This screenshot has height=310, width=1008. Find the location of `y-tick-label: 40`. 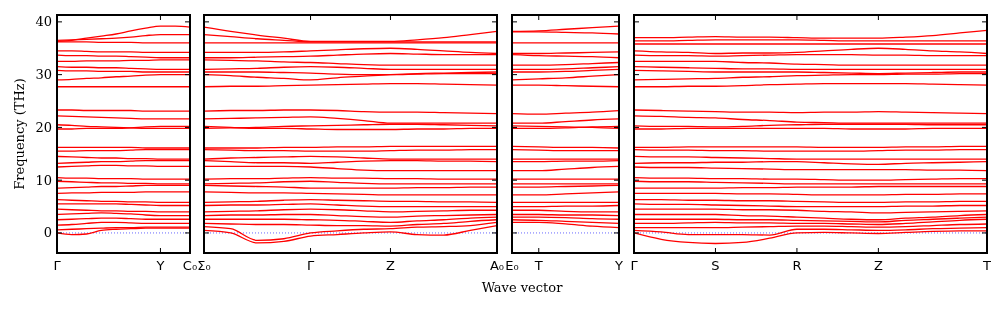

y-tick-label: 40 is located at coordinates (43, 22).